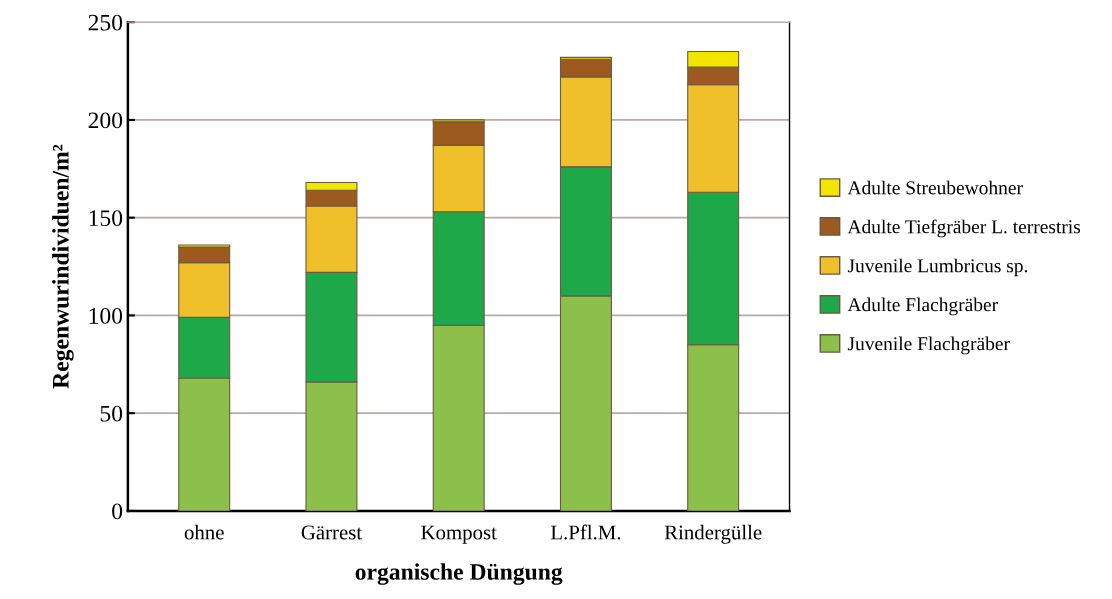  I want to click on legend-label: Adulte Streubewohner, so click(935, 187).